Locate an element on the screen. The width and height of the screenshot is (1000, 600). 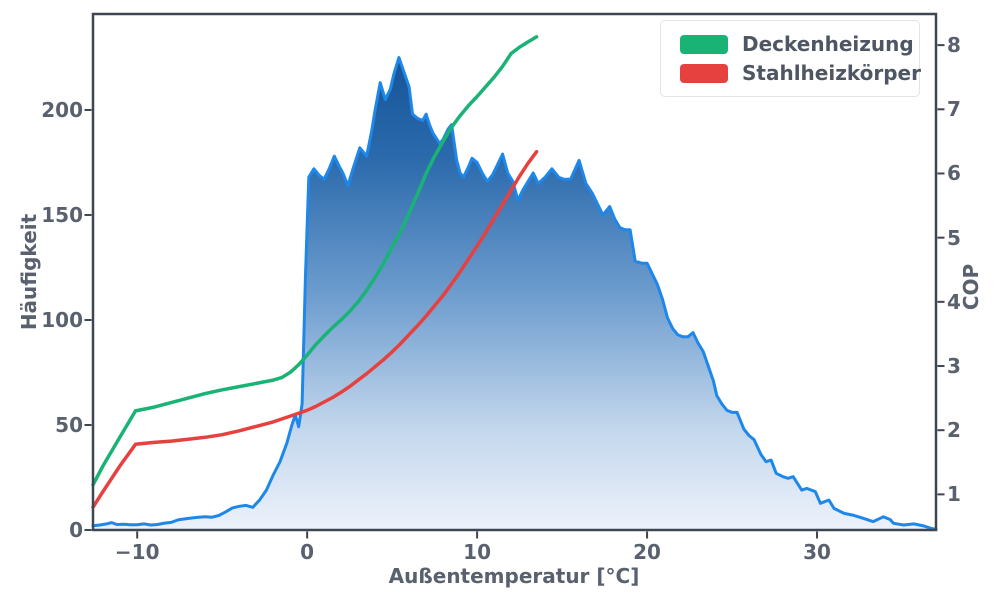
y-left-tick-label: 150 is located at coordinates (62, 214).